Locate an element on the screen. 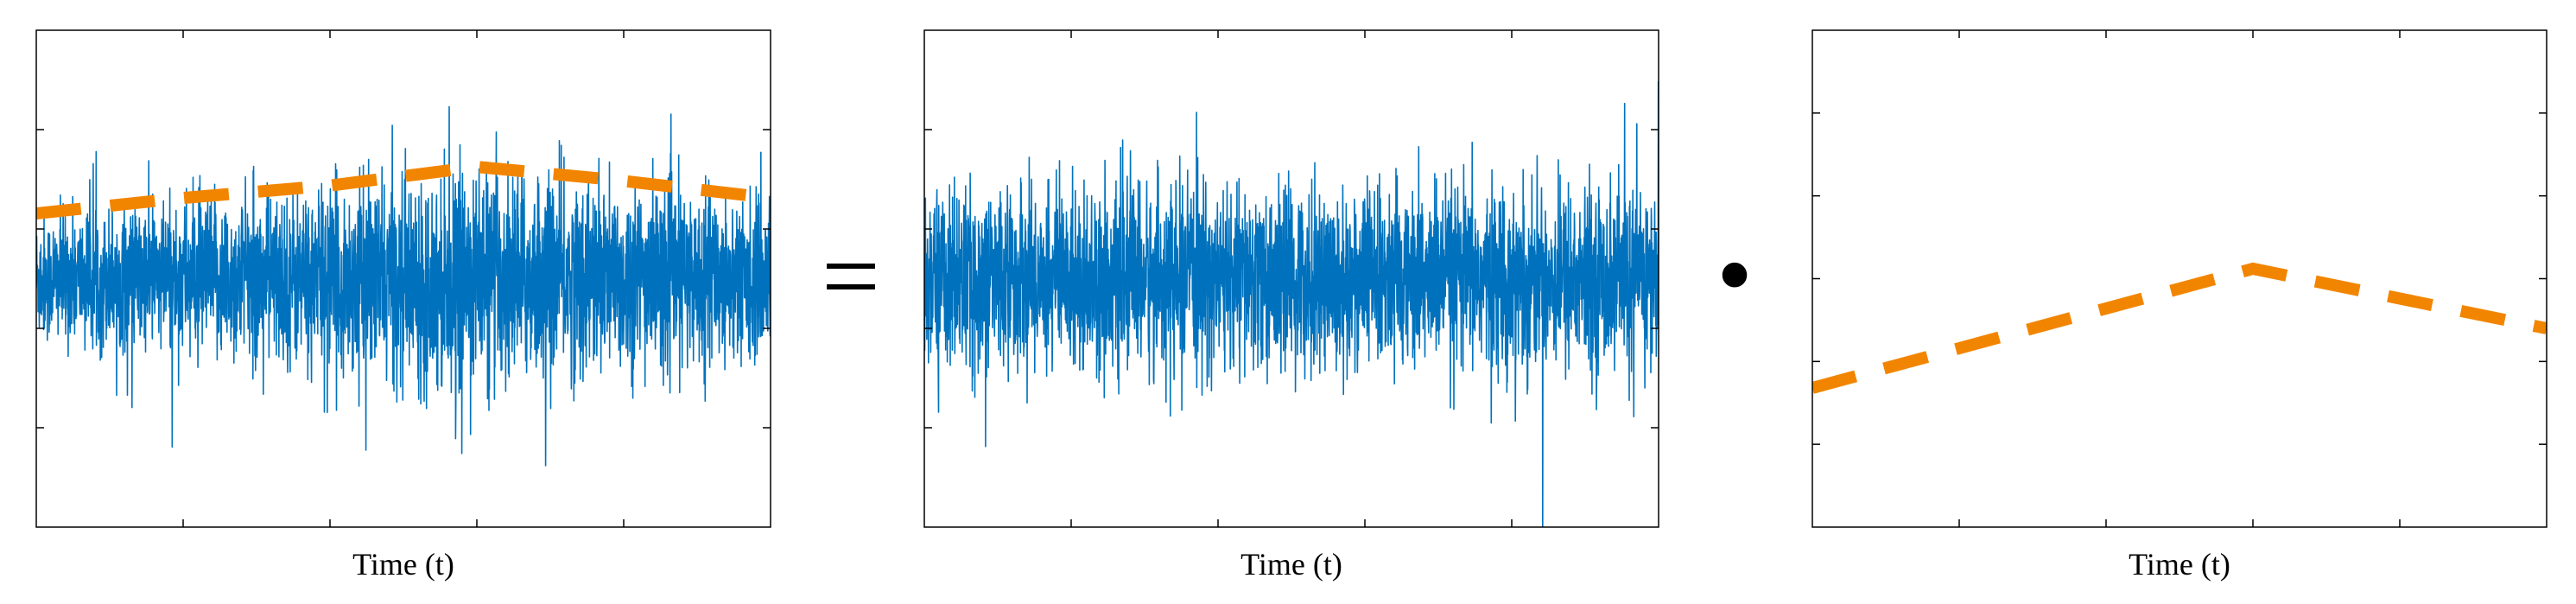 The image size is (2576, 604). equals-operator: = is located at coordinates (851, 276).